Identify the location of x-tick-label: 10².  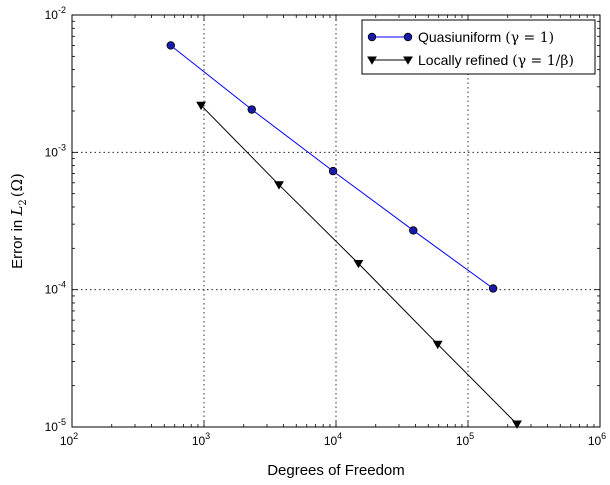
(69, 439).